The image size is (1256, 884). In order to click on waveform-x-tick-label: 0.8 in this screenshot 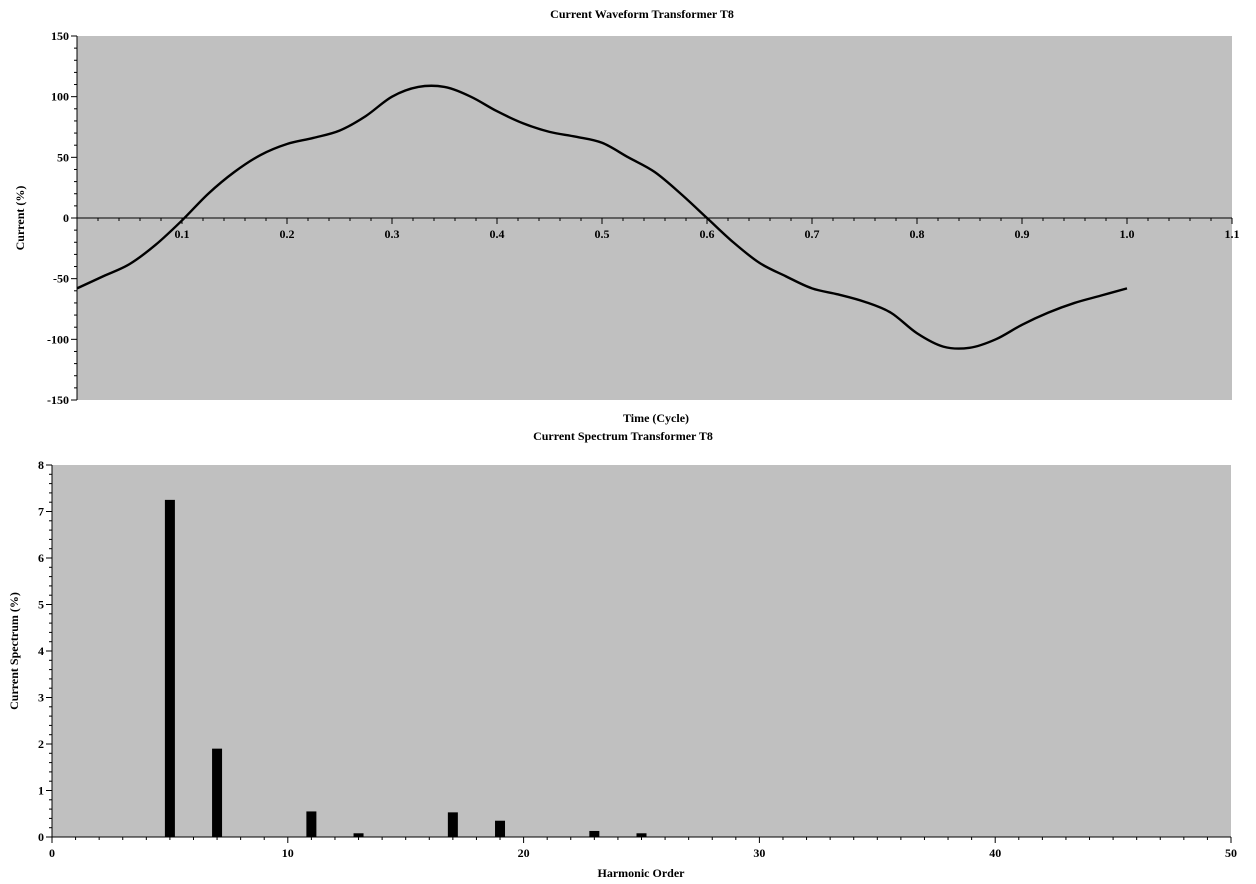, I will do `click(917, 234)`.